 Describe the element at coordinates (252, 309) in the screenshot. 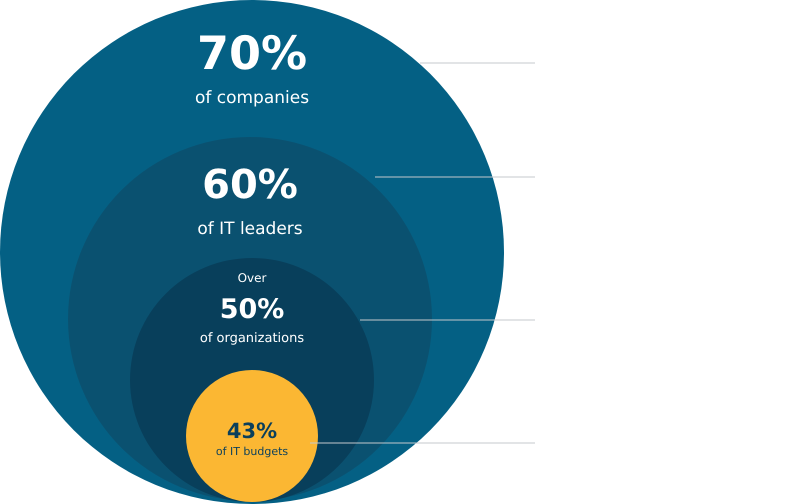

I see `data-label: 50%` at that location.